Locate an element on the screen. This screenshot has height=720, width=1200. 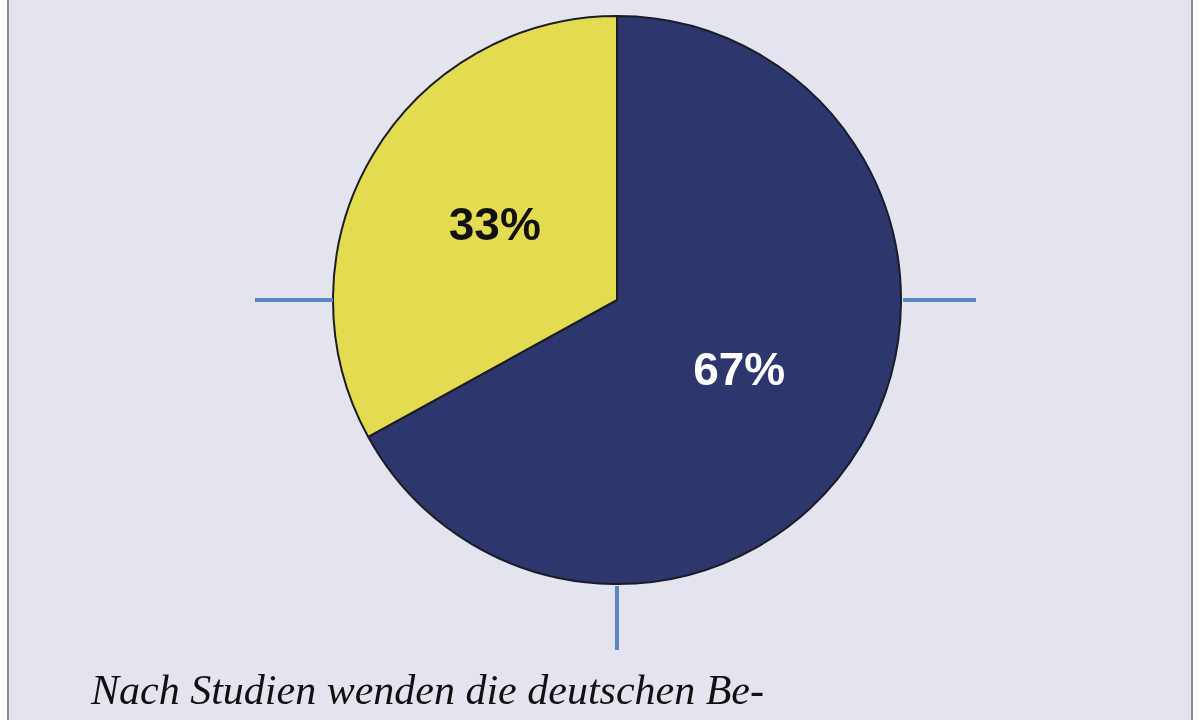
data-label: 33% is located at coordinates (494, 224).